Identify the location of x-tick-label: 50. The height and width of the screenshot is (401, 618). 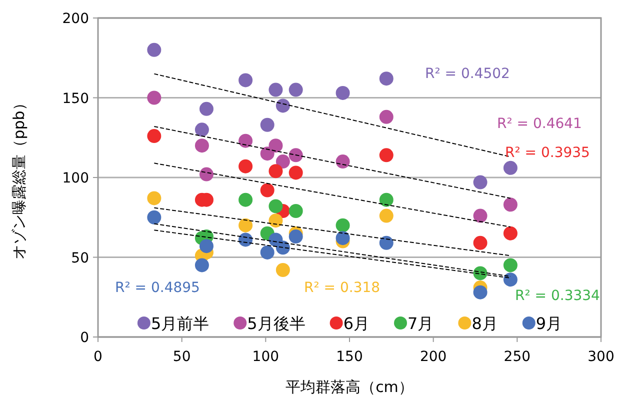
(181, 357).